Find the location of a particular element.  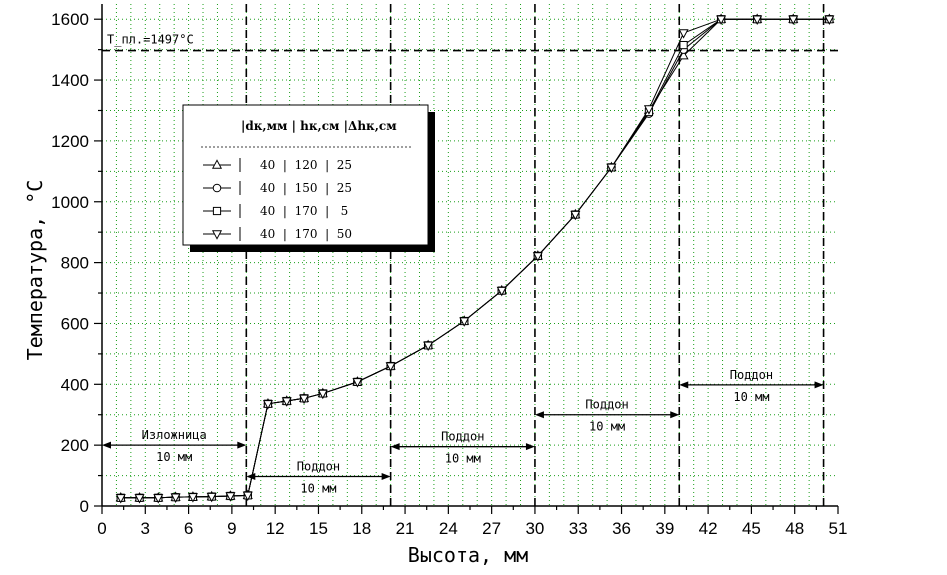

x-tick-label: 6 is located at coordinates (188, 528).